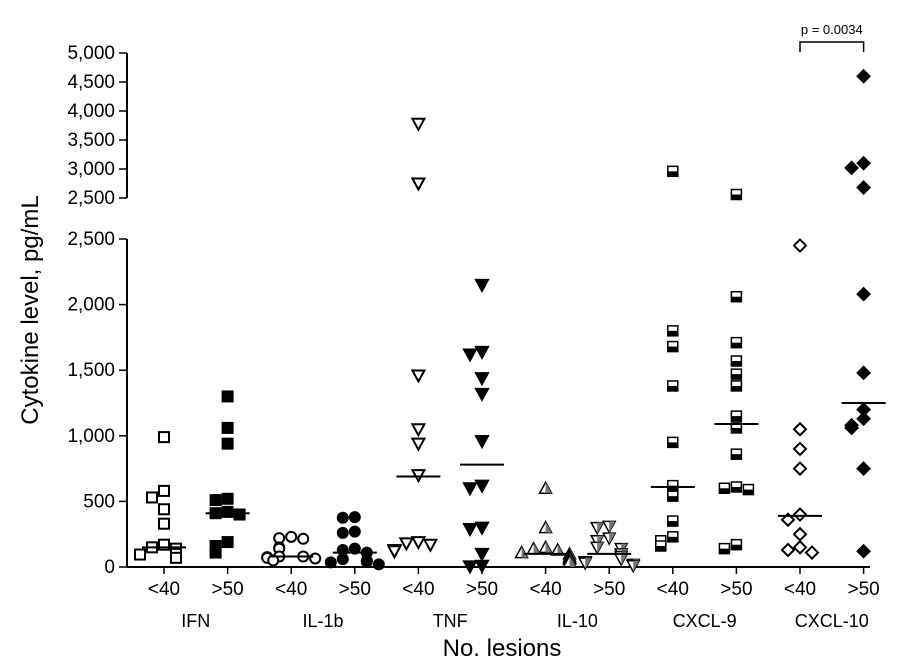 This screenshot has width=900, height=667. What do you see at coordinates (736, 589) in the screenshot?
I see `x-tick-label-9: >50` at bounding box center [736, 589].